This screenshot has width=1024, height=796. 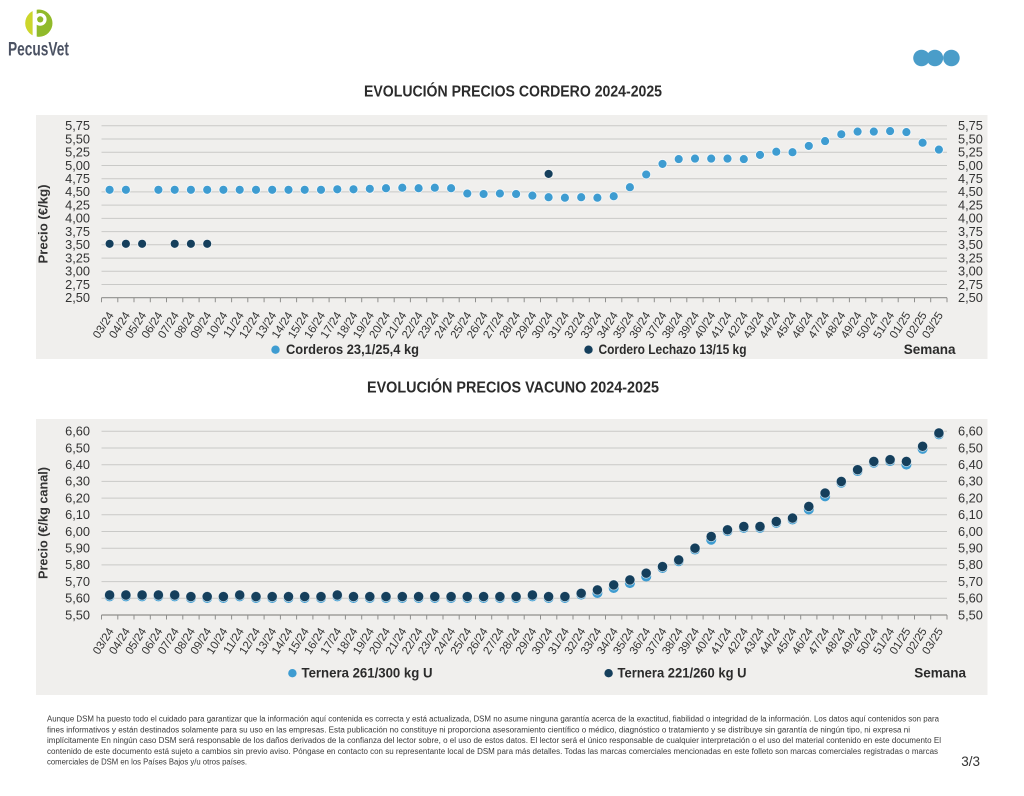 I want to click on svg-text: Precio (€/kg), so click(x=43, y=224).